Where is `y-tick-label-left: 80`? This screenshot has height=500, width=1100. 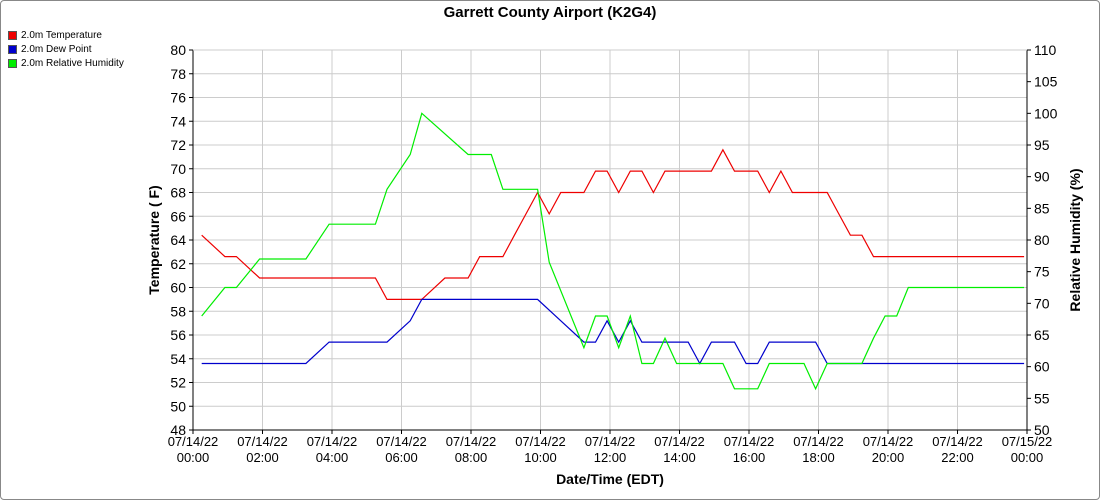 y-tick-label-left: 80 is located at coordinates (178, 50).